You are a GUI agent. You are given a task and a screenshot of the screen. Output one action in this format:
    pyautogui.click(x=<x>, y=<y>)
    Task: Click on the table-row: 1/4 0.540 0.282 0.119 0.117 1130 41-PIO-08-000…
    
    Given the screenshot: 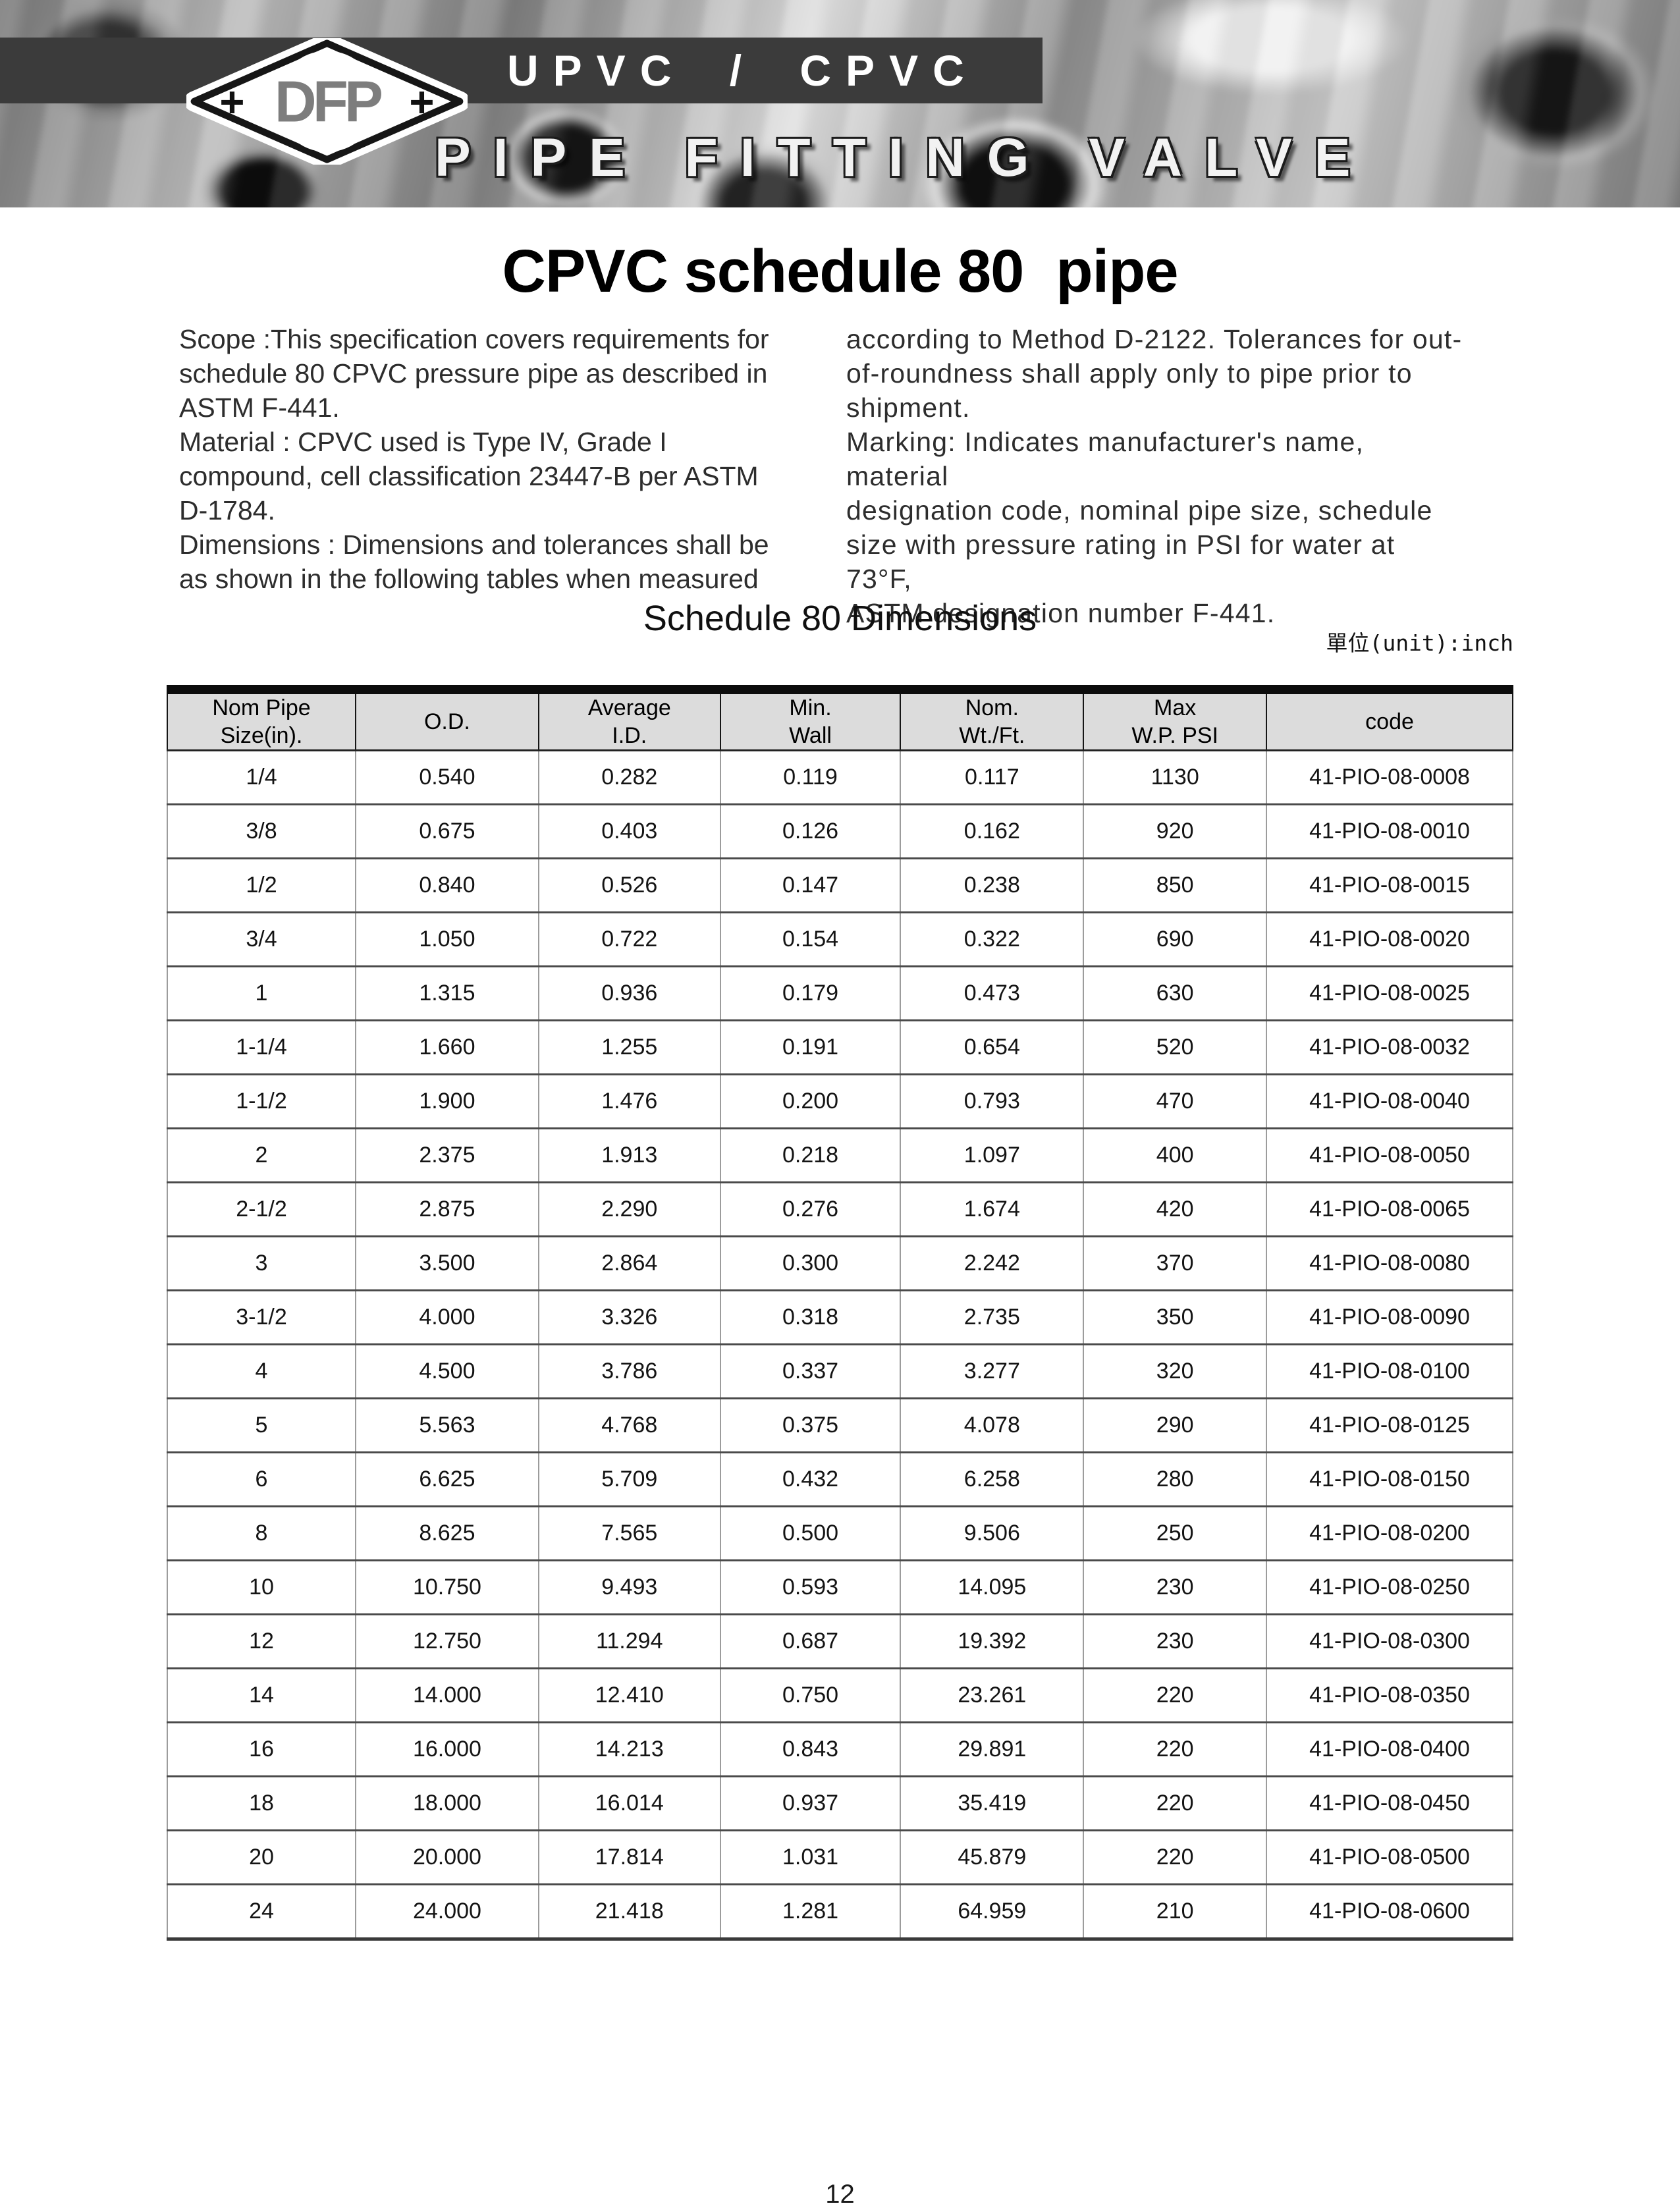 What is the action you would take?
    pyautogui.click(x=839, y=777)
    